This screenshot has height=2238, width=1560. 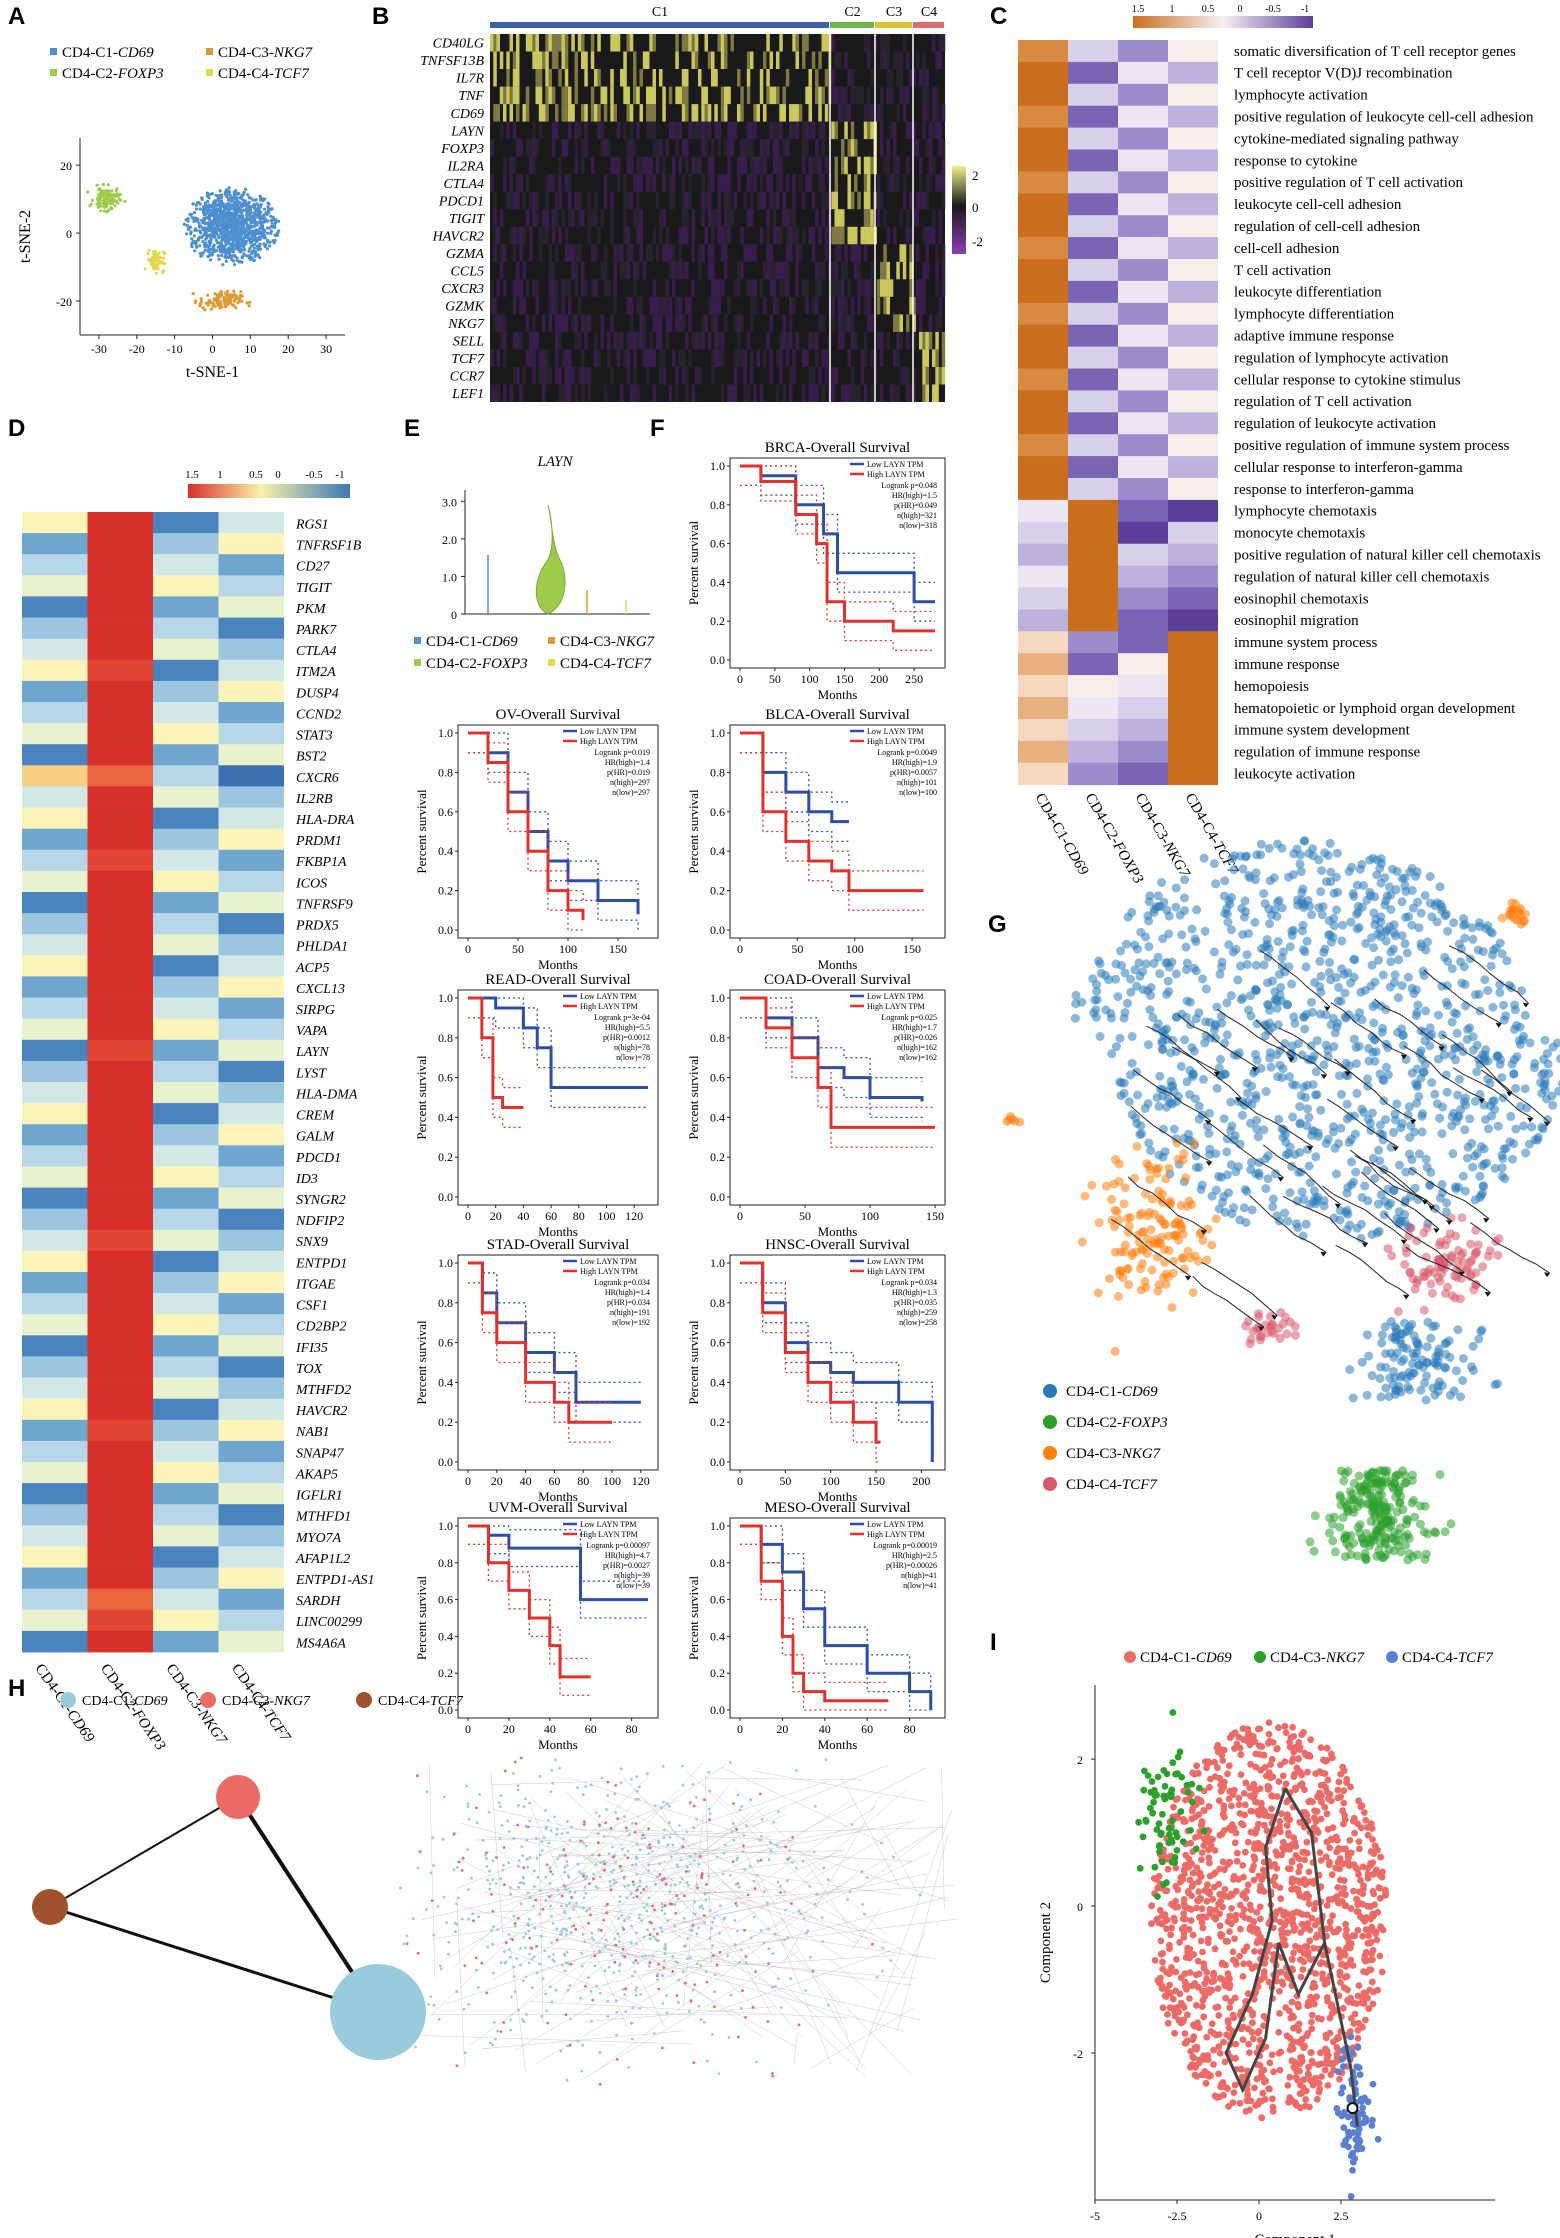 I want to click on x-tick-label: 150, so click(x=876, y=1481).